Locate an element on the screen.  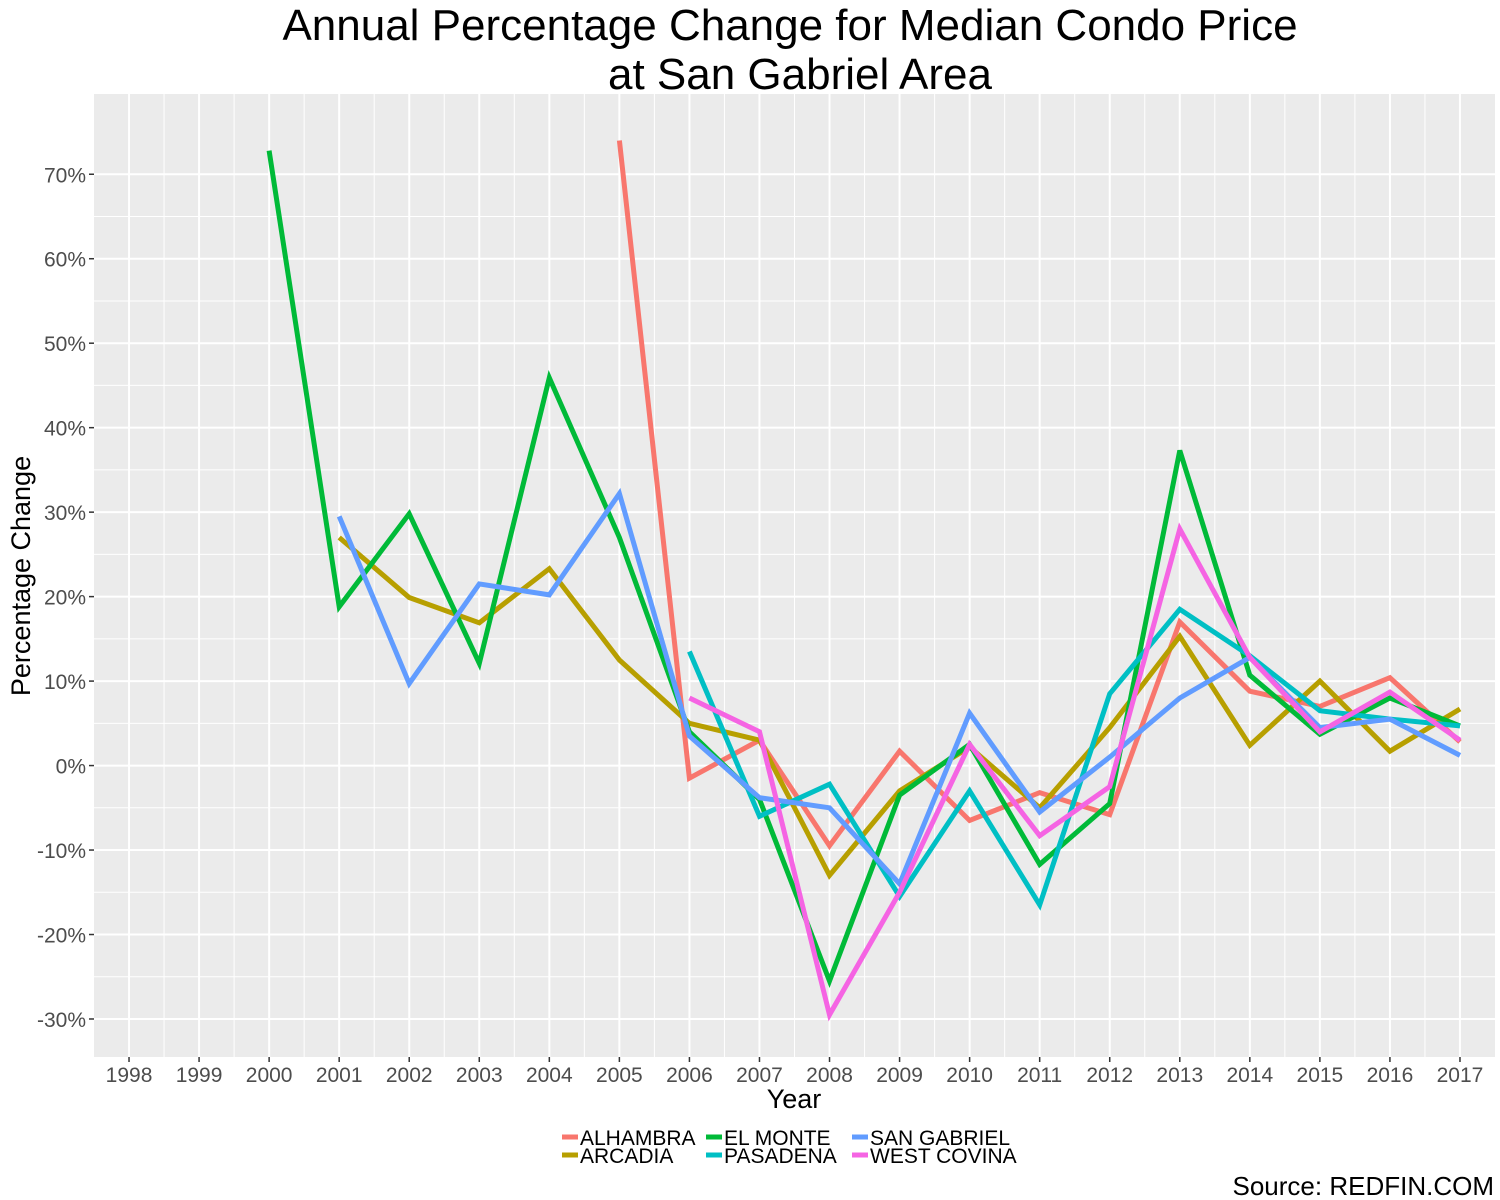
y-axis-ticks: -30% -20% -10% 0% 10% 20% 30% 40% 50% 60% 70% is located at coordinates (65, 598).